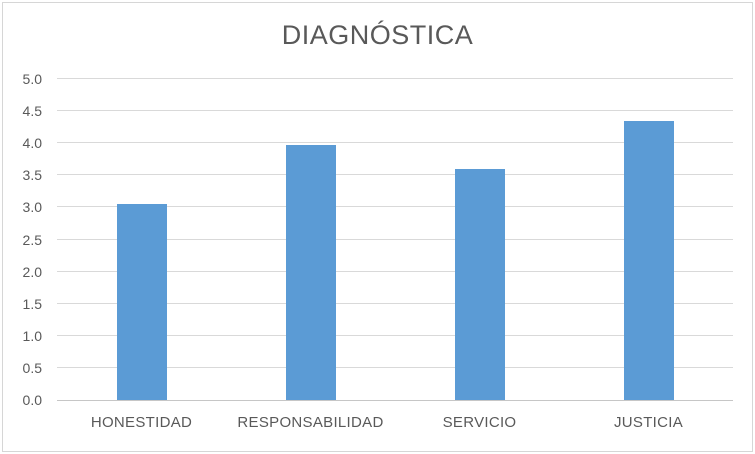 Image resolution: width=755 pixels, height=454 pixels. I want to click on y-axis-tick-label: 3.5, so click(32, 175).